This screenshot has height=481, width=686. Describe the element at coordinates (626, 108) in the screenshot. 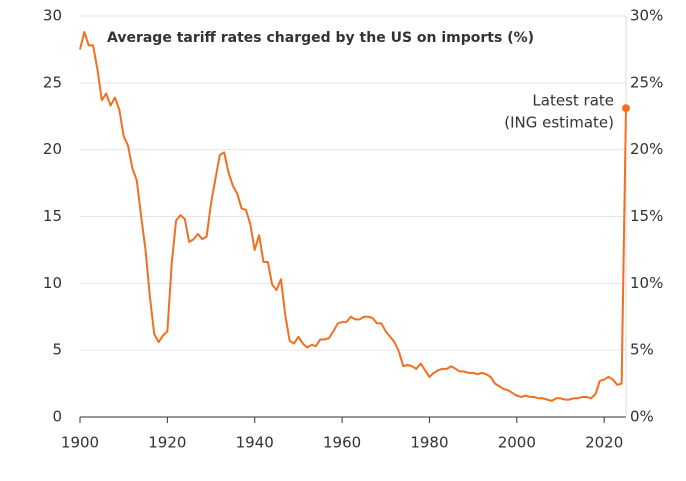

I see `latest-point` at that location.